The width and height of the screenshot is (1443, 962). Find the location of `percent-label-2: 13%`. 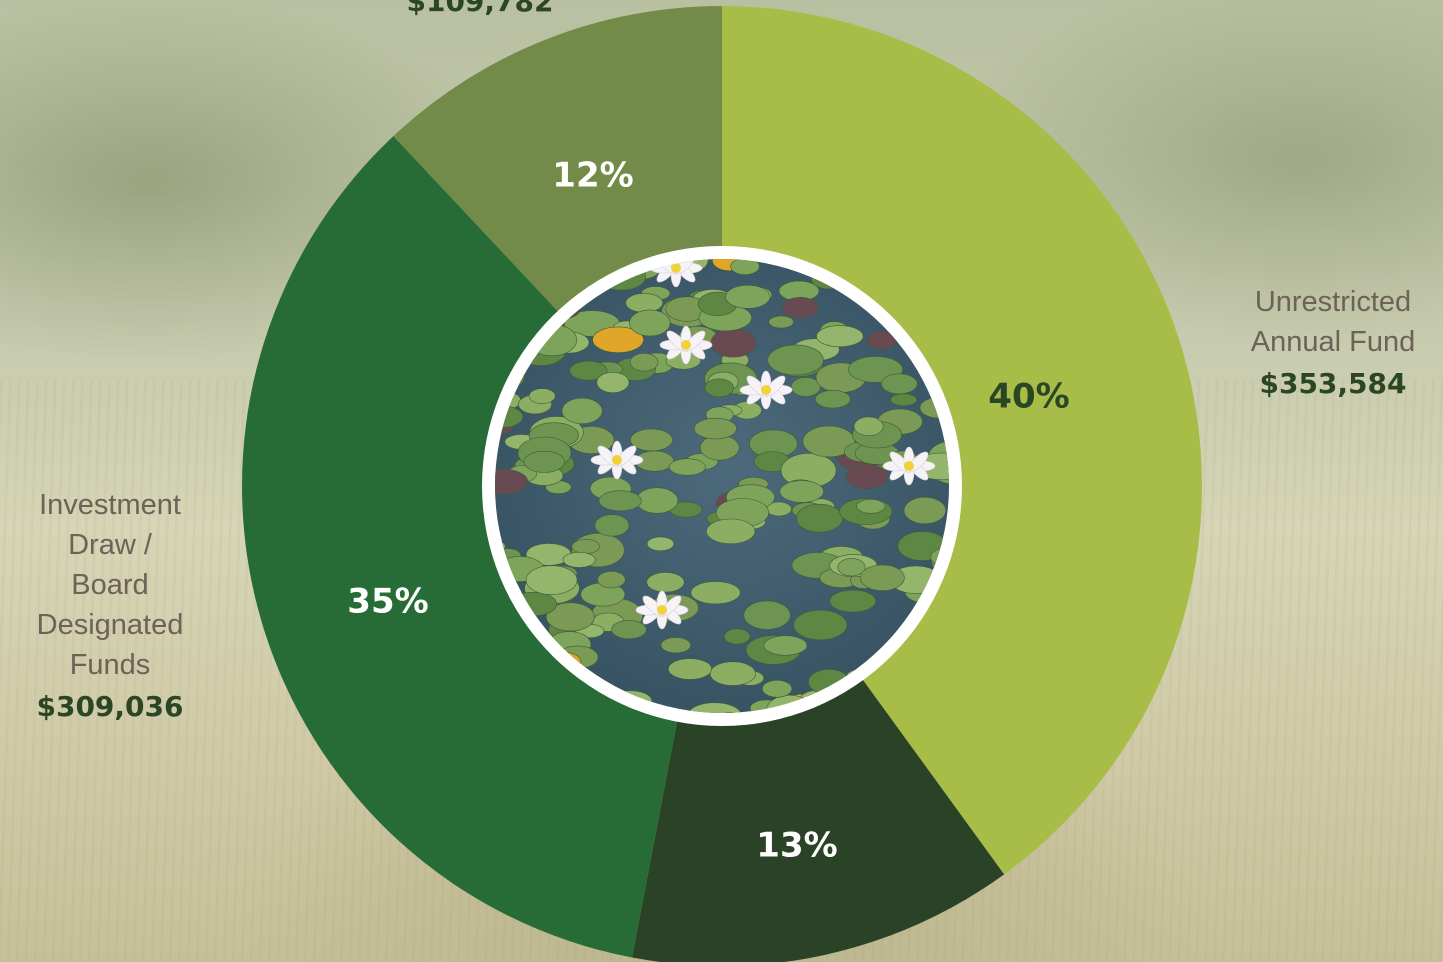

percent-label-2: 13% is located at coordinates (796, 846).